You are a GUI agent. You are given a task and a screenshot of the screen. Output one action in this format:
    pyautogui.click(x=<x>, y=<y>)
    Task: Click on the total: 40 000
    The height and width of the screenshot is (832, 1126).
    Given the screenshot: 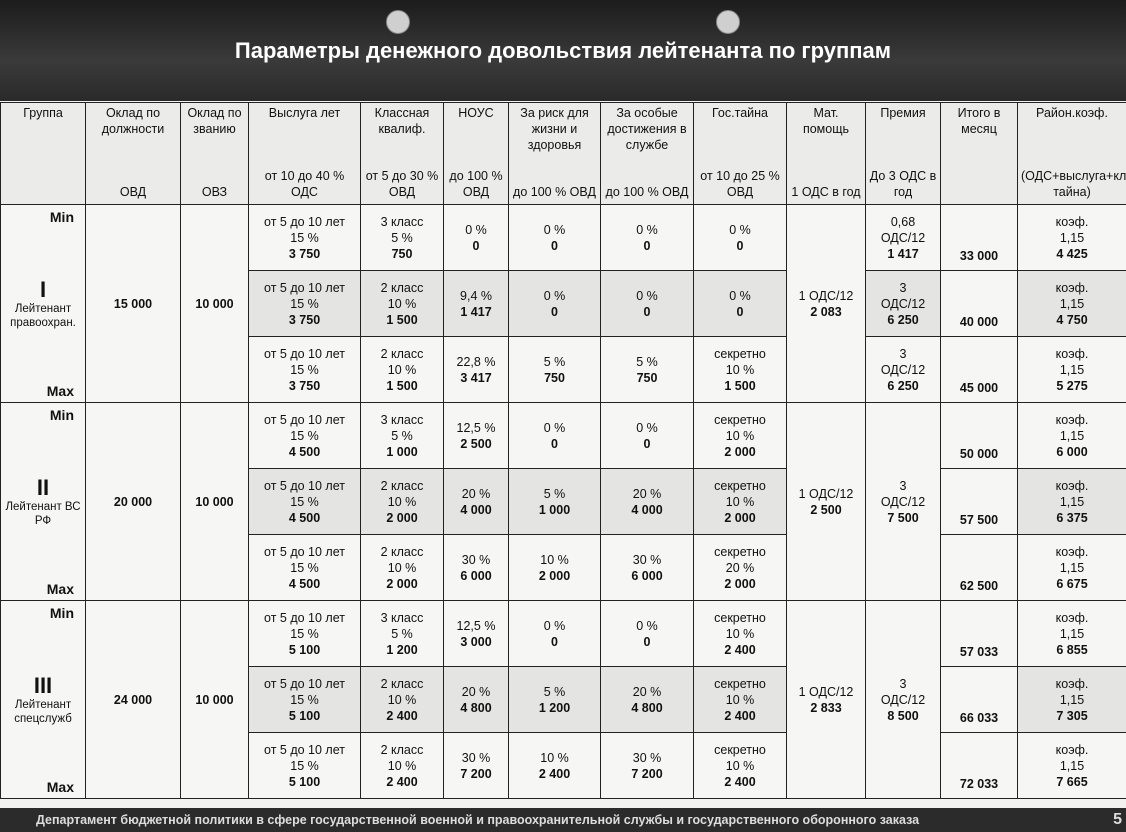 What is the action you would take?
    pyautogui.click(x=979, y=303)
    